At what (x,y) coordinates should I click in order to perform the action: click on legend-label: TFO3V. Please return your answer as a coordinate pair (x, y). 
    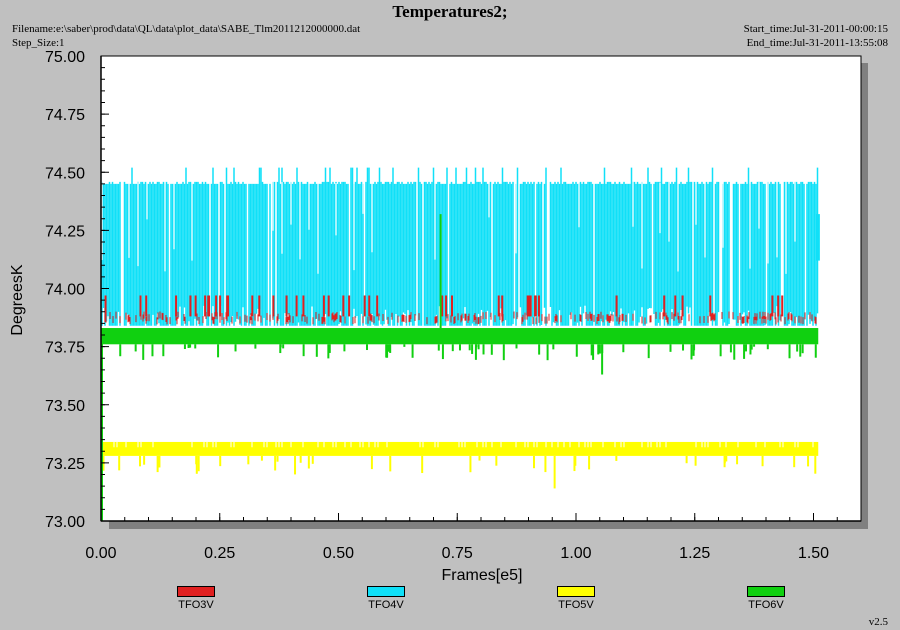
    Looking at the image, I should click on (196, 605).